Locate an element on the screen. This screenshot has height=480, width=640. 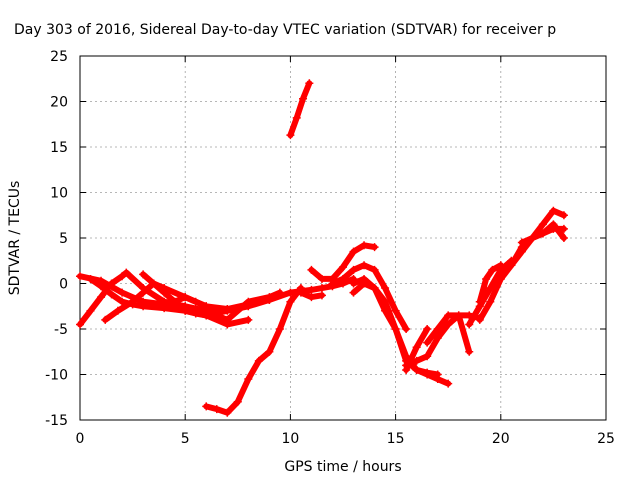
x-axis-label: GPS time / hours is located at coordinates (342, 467).